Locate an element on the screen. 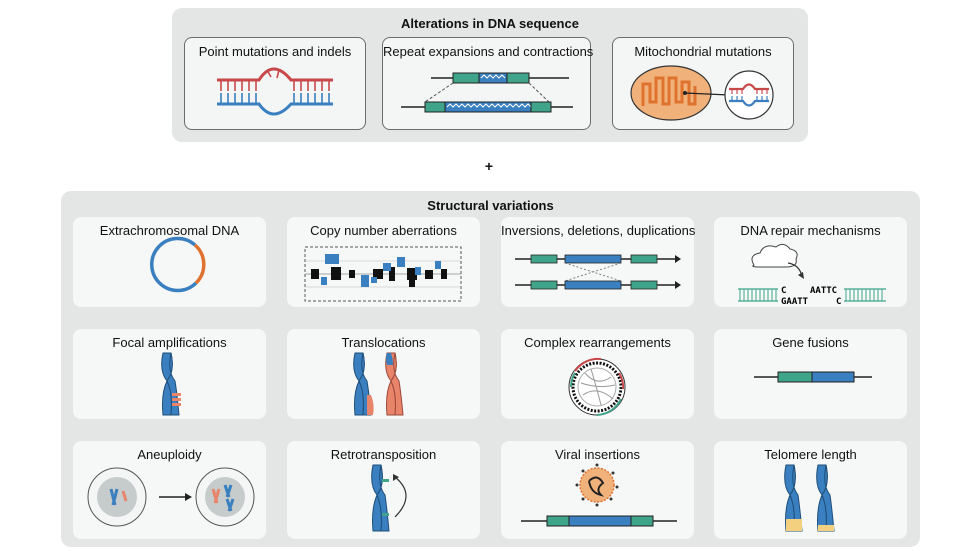  repair-seq-top: C is located at coordinates (783, 291).